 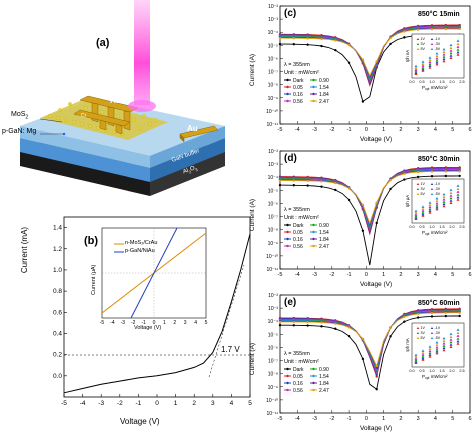 I want to click on x-tick-label: -4, so click(x=297, y=130).